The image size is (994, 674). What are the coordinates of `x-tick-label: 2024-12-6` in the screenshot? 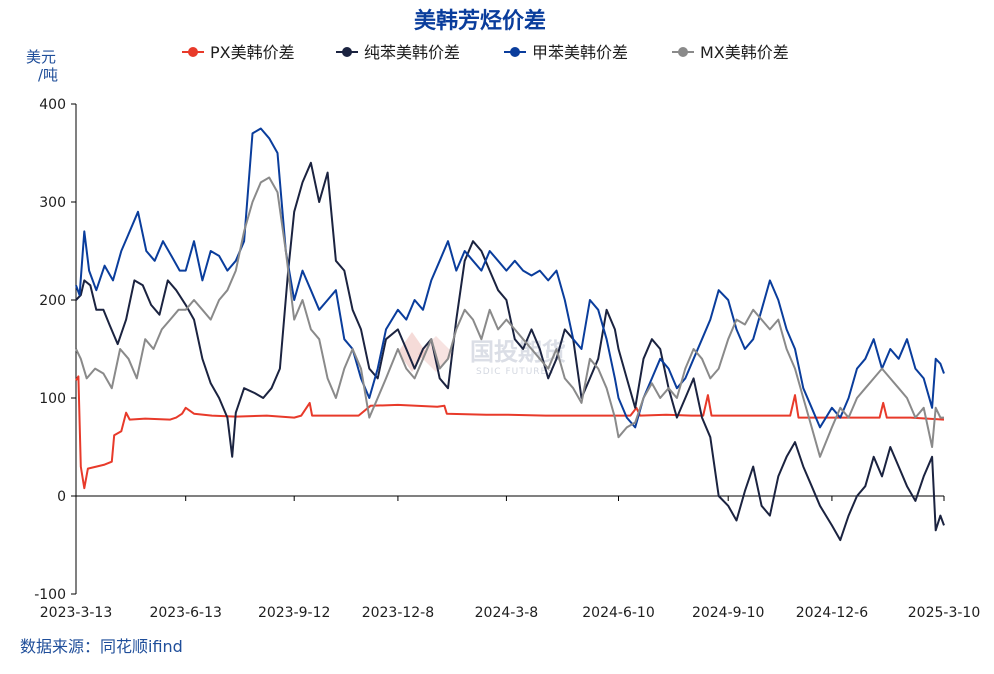 It's located at (832, 613).